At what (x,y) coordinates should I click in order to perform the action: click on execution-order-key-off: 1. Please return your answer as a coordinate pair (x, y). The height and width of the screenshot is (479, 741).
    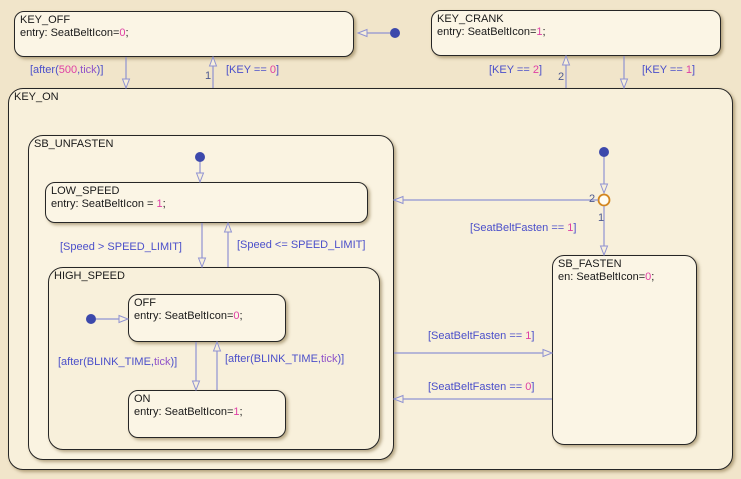
    Looking at the image, I should click on (208, 76).